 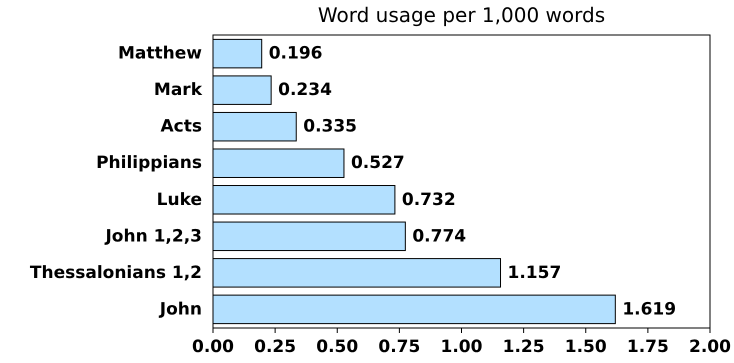 I want to click on y-tick-label: Luke, so click(x=179, y=200).